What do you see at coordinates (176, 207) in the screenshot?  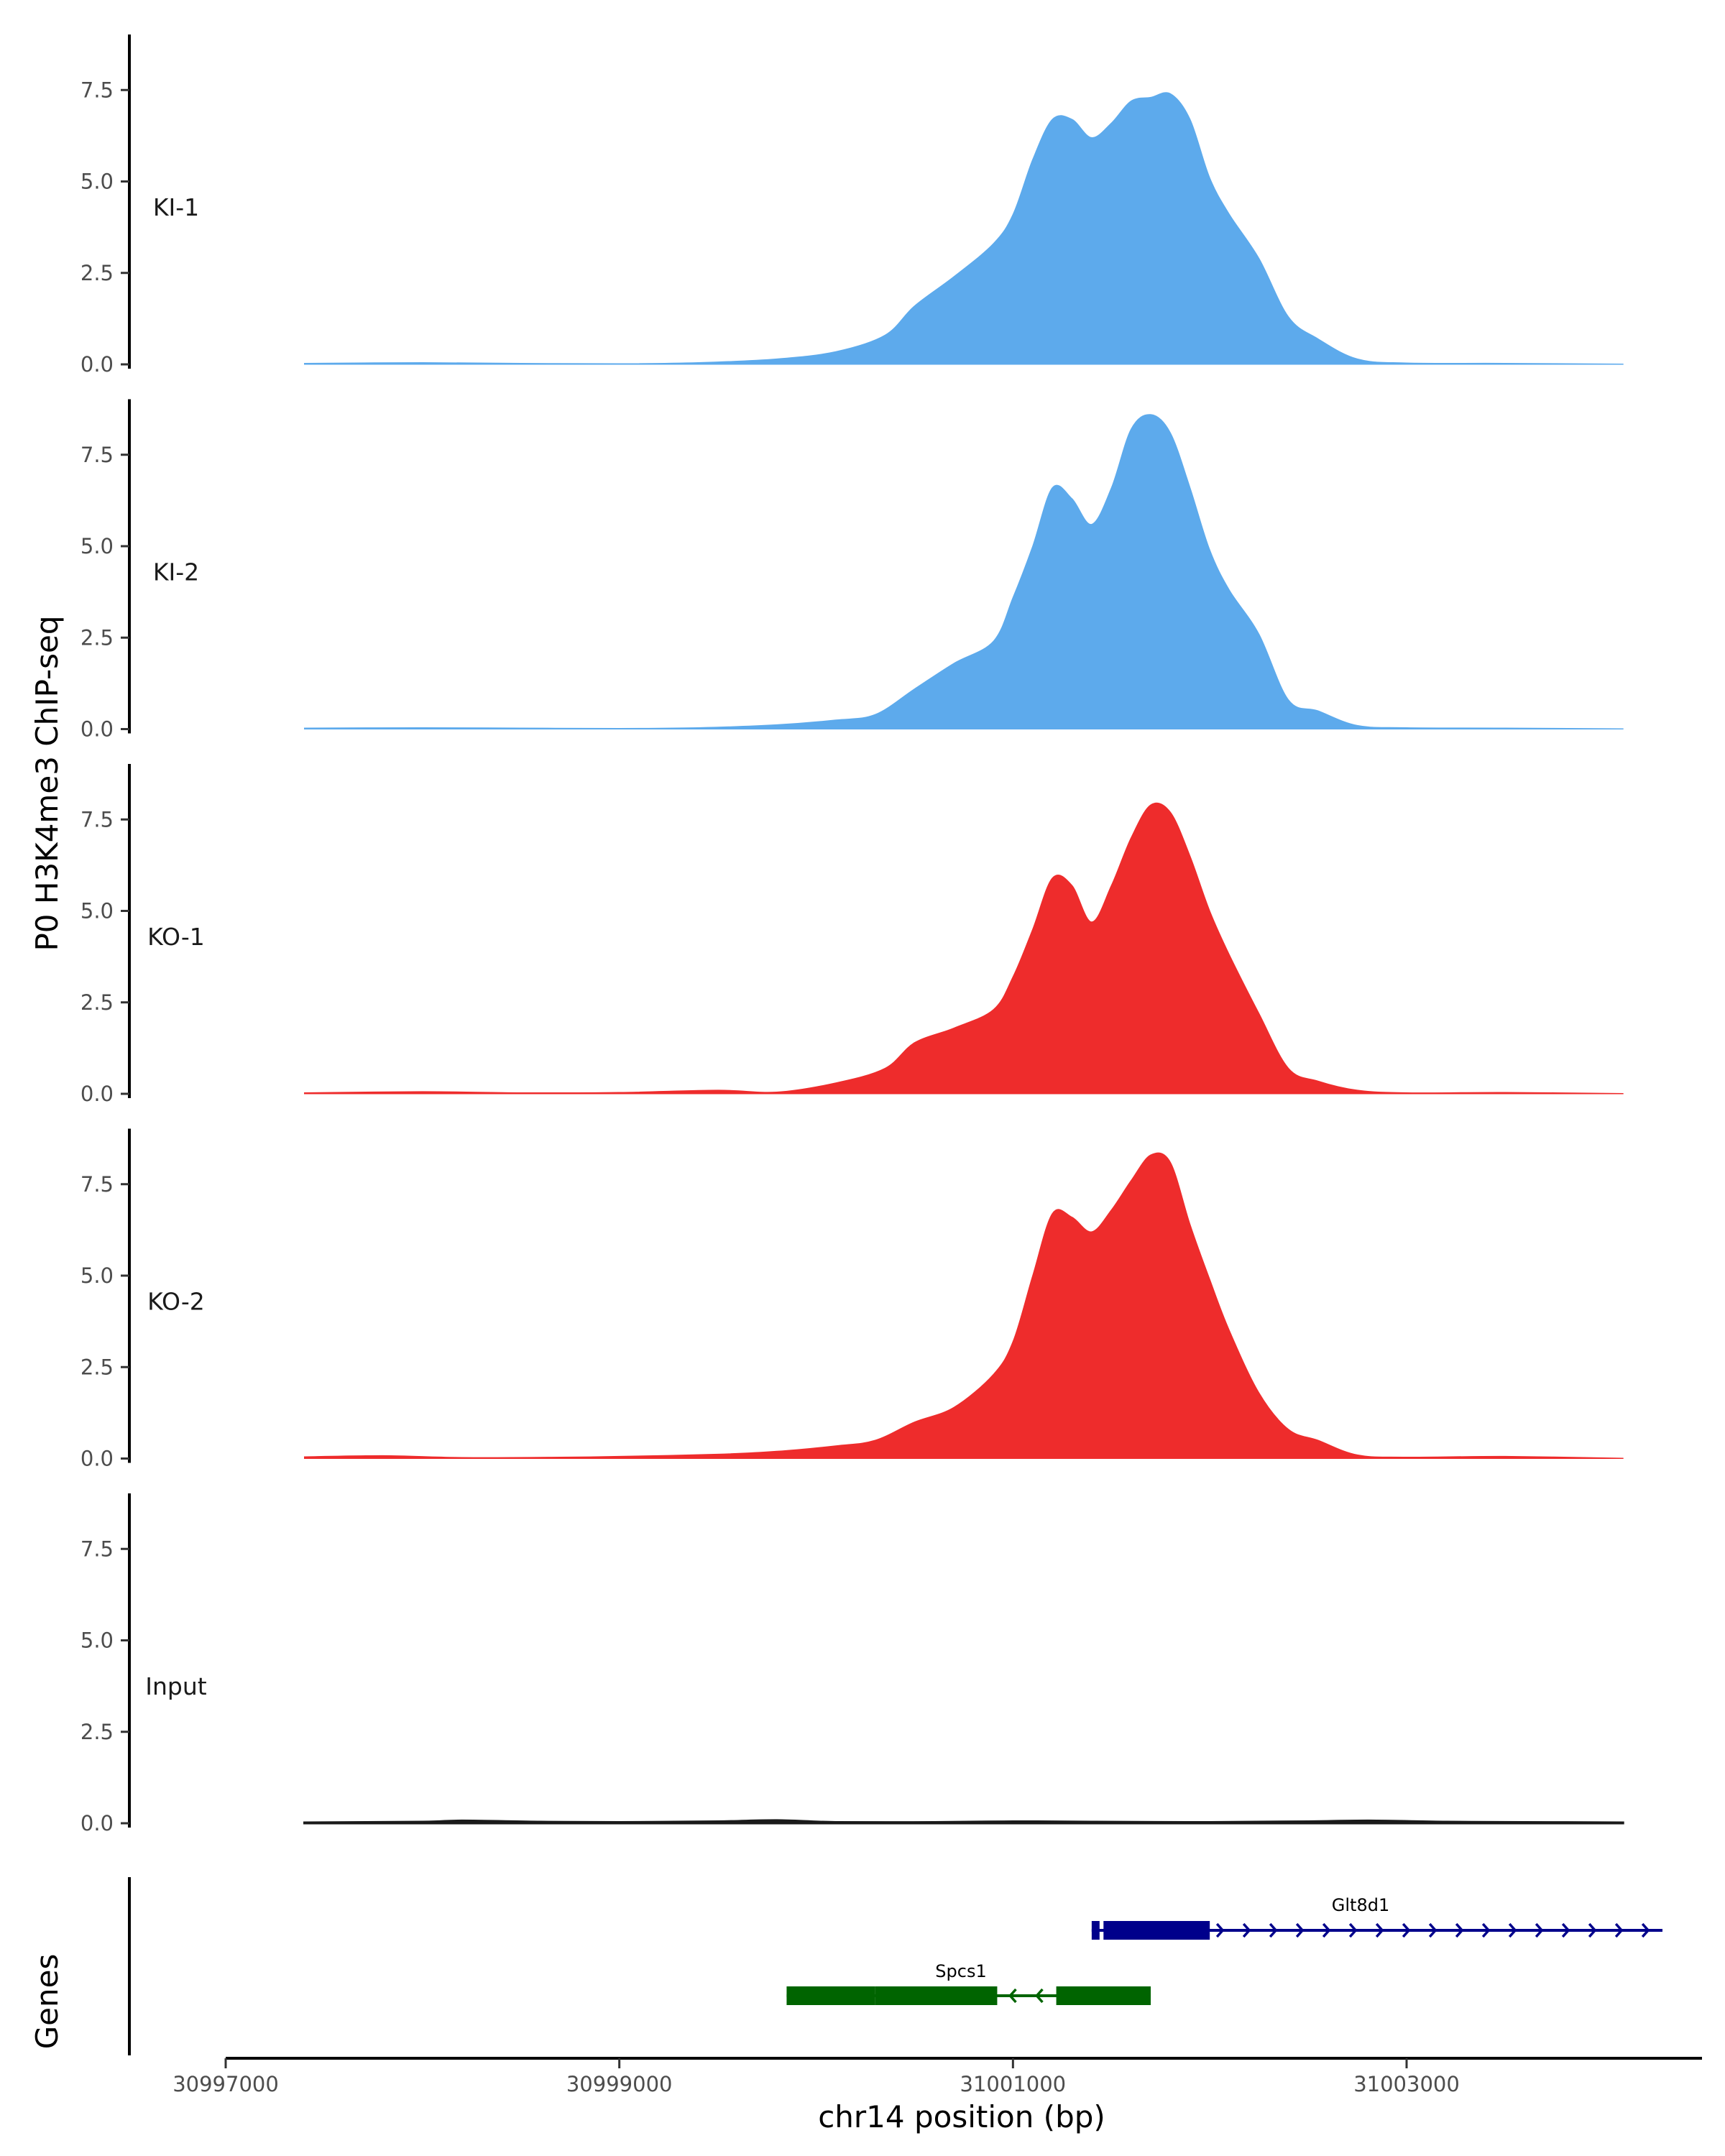 I see `track-label: KI-1` at bounding box center [176, 207].